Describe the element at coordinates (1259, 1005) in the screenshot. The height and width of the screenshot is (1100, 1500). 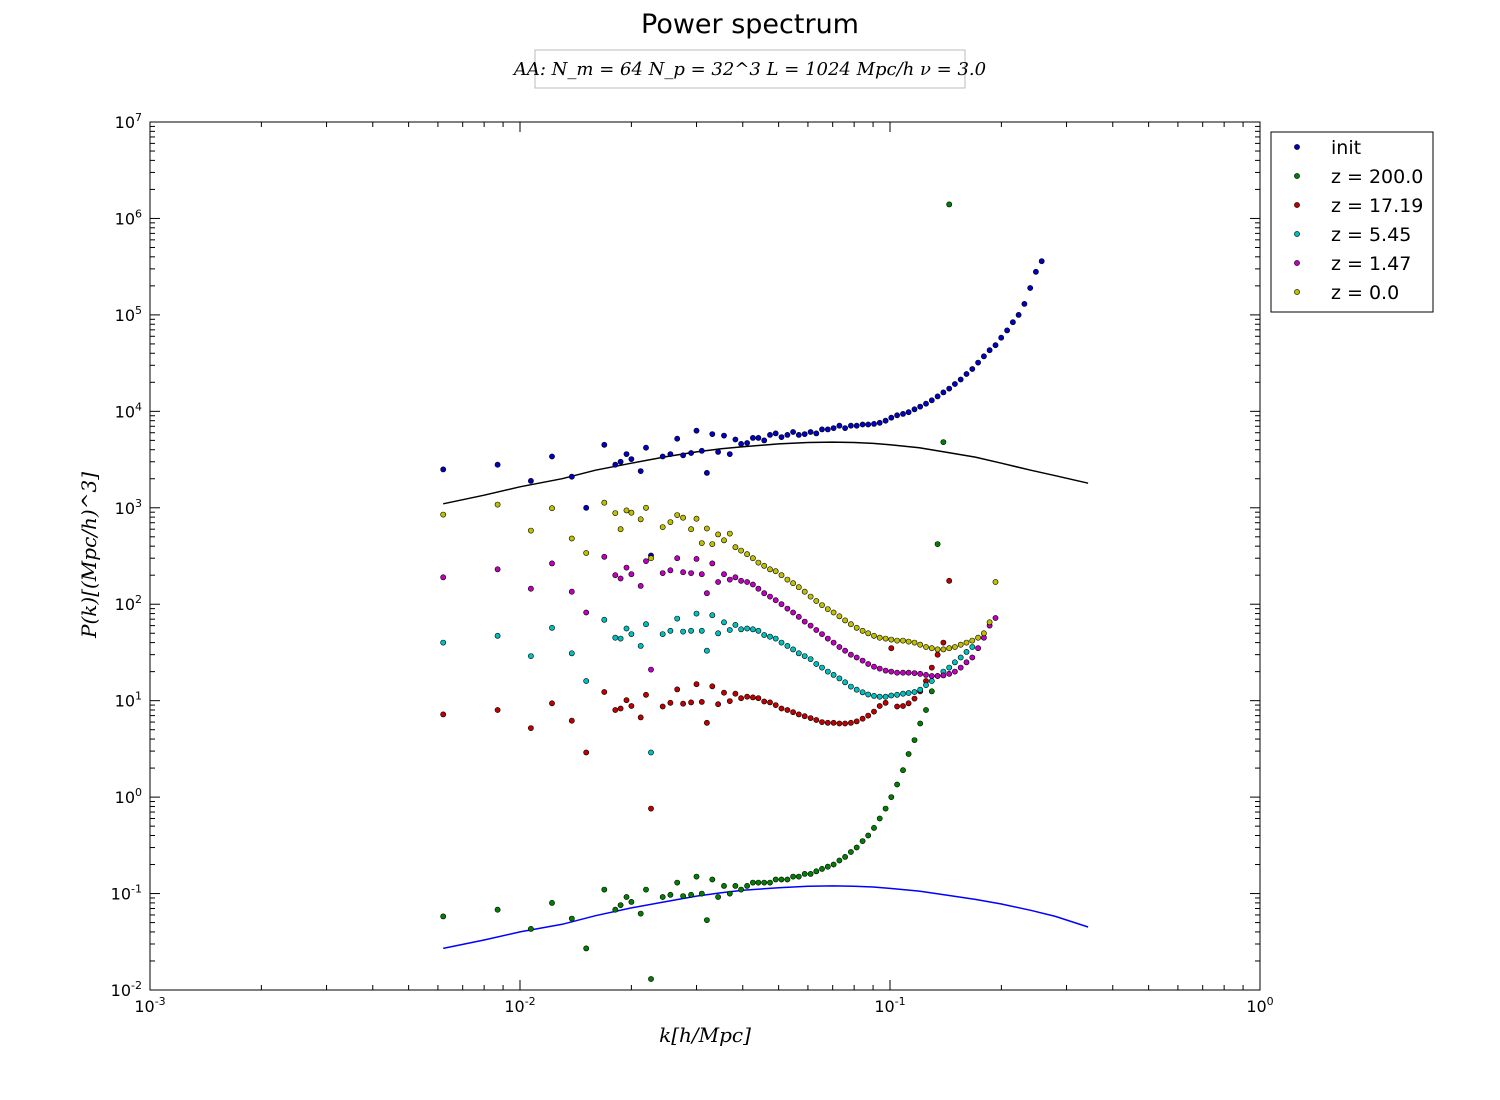
I see `x-tick-label: 10⁰` at that location.